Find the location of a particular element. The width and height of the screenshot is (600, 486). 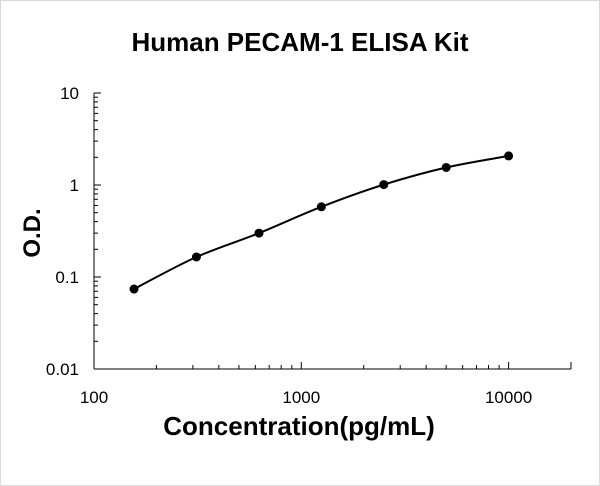

x-tick-label: 100 is located at coordinates (94, 397).